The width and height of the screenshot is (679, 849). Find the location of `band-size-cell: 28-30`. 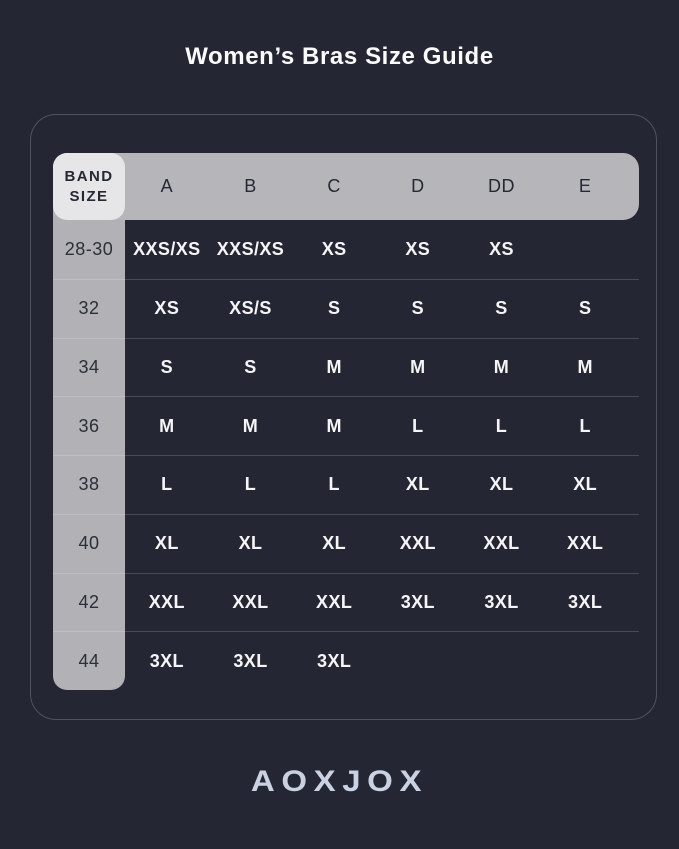

band-size-cell: 28-30 is located at coordinates (89, 248).